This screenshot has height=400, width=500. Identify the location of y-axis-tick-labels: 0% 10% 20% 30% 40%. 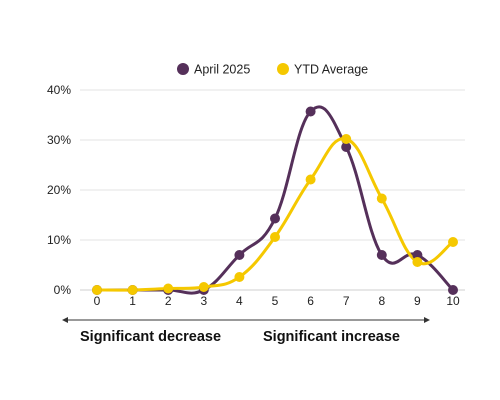
(59, 190).